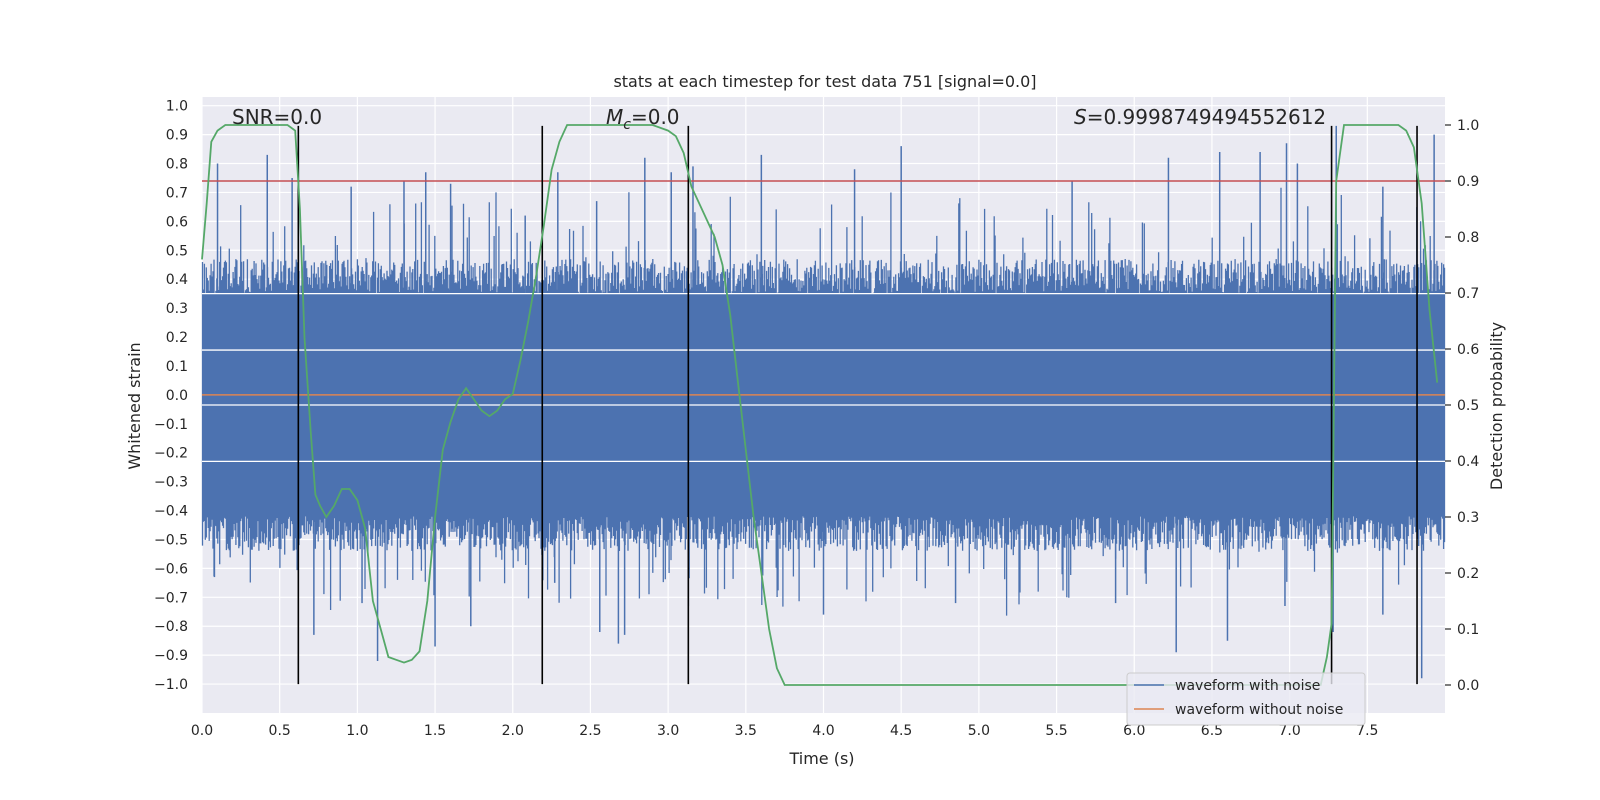 Image resolution: width=1600 pixels, height=800 pixels. What do you see at coordinates (134, 405) in the screenshot?
I see `y-axis-label: Whitened strain` at bounding box center [134, 405].